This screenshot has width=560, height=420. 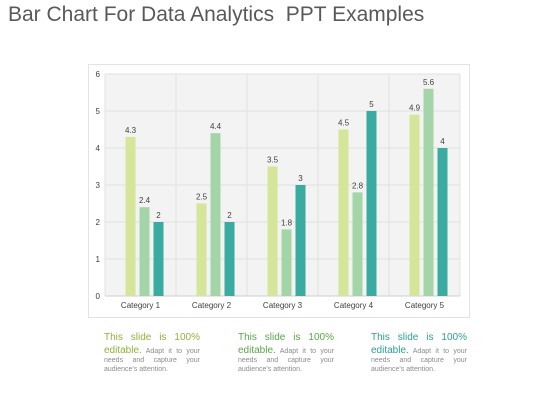 What do you see at coordinates (98, 296) in the screenshot?
I see `y-tick-label: 0` at bounding box center [98, 296].